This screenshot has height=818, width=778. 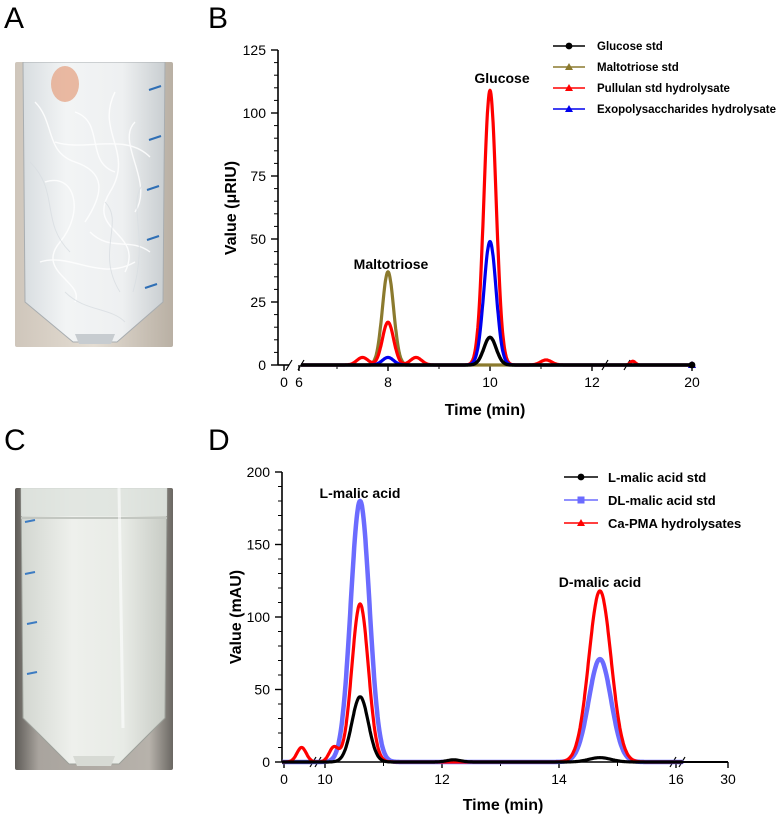 I want to click on y-axis-label: Value (μRIU), so click(x=231, y=208).